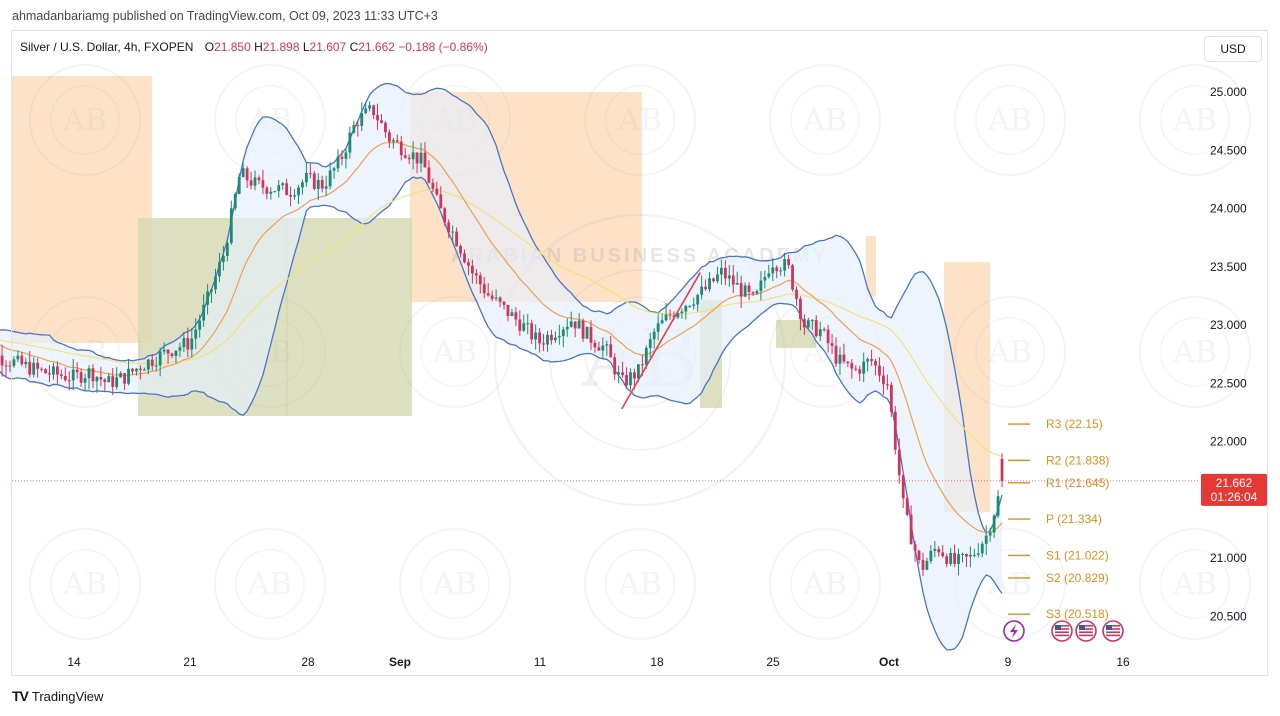 This screenshot has width=1280, height=716. What do you see at coordinates (1074, 424) in the screenshot?
I see `pivot-label: R3 (22.15)` at bounding box center [1074, 424].